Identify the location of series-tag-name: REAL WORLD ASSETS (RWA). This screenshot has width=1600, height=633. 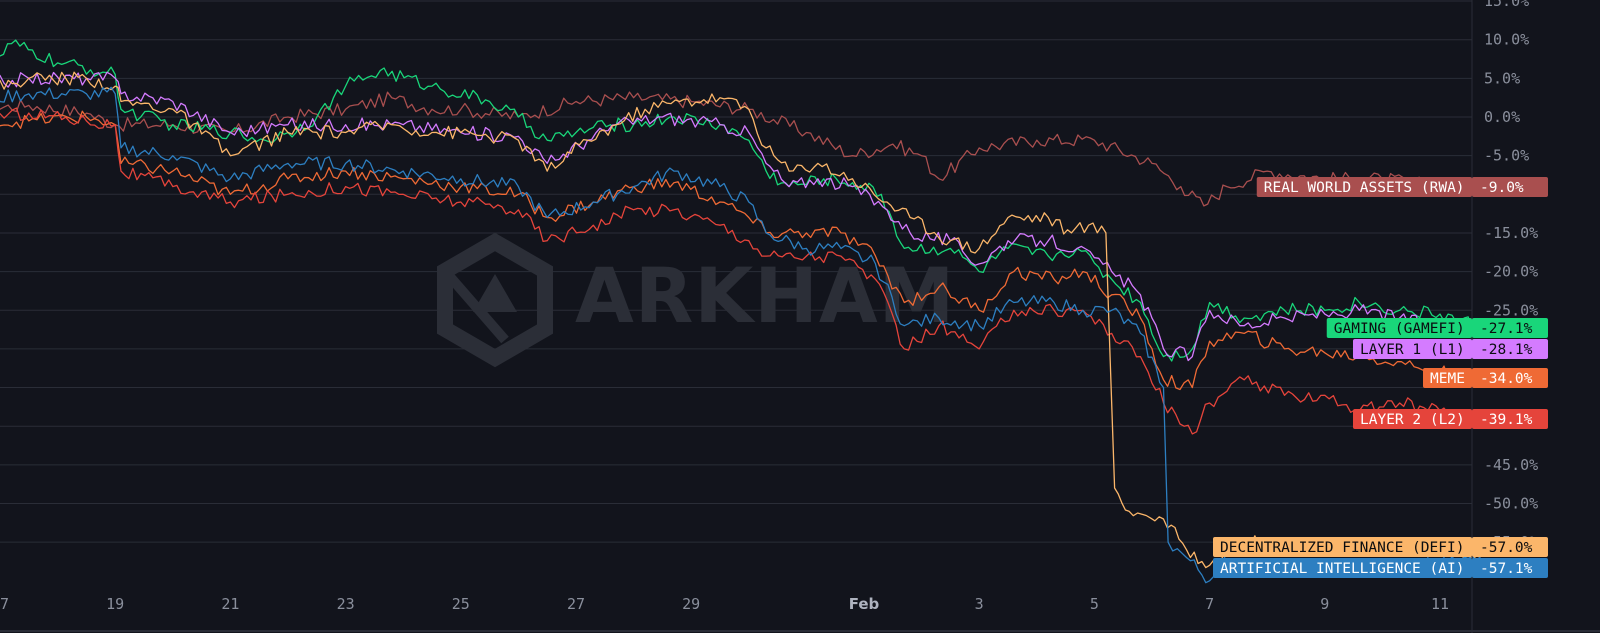
(1364, 188).